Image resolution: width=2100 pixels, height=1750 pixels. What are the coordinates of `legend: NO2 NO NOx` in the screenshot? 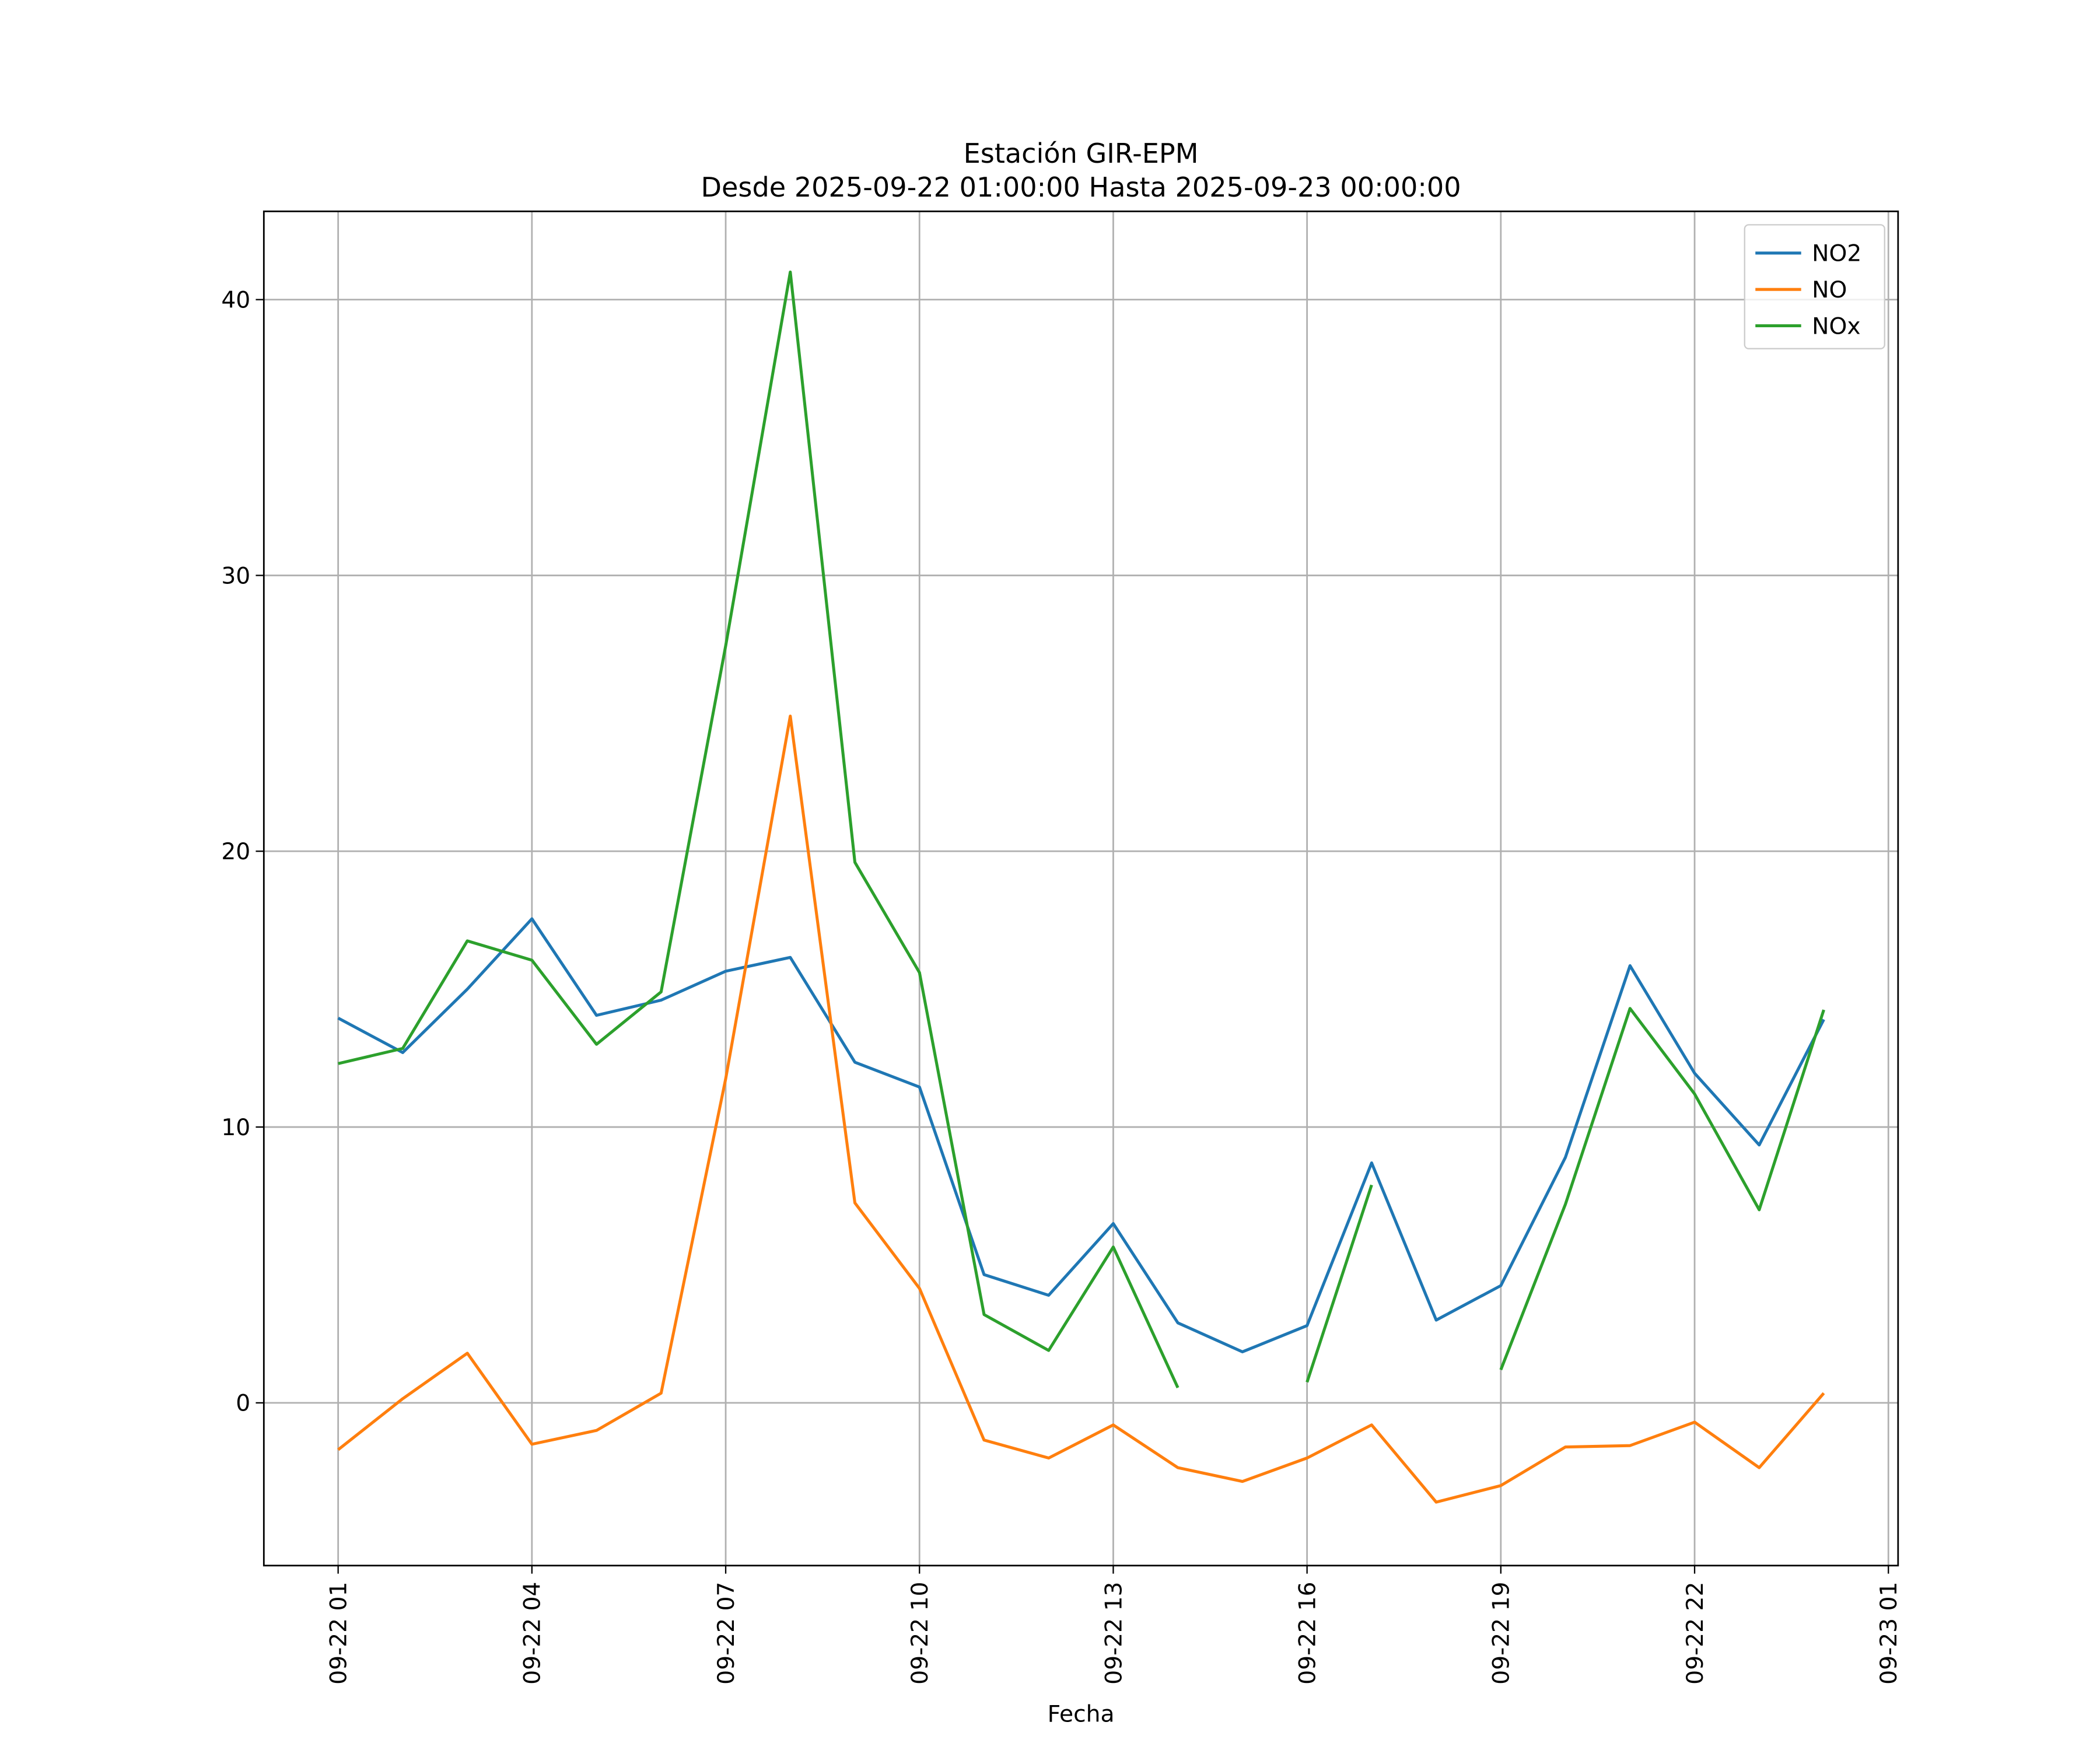 It's located at (1814, 286).